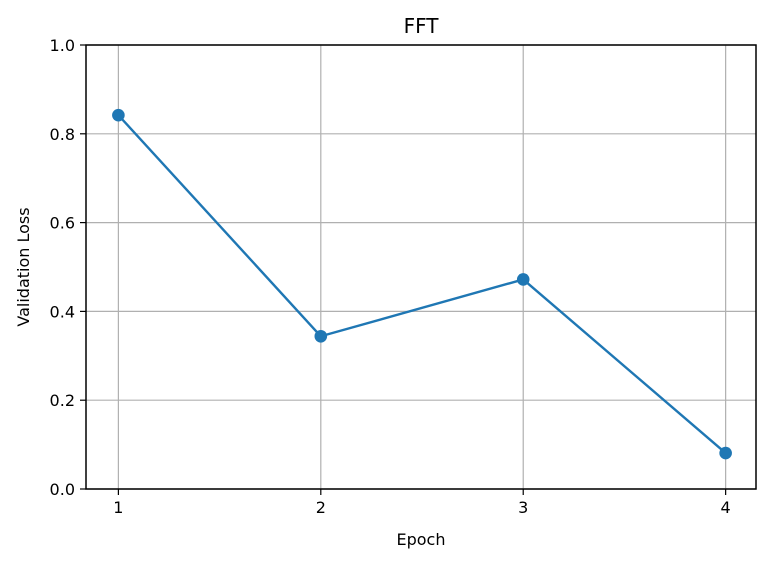 The width and height of the screenshot is (771, 563). Describe the element at coordinates (118, 507) in the screenshot. I see `x-tick-label: 1` at that location.